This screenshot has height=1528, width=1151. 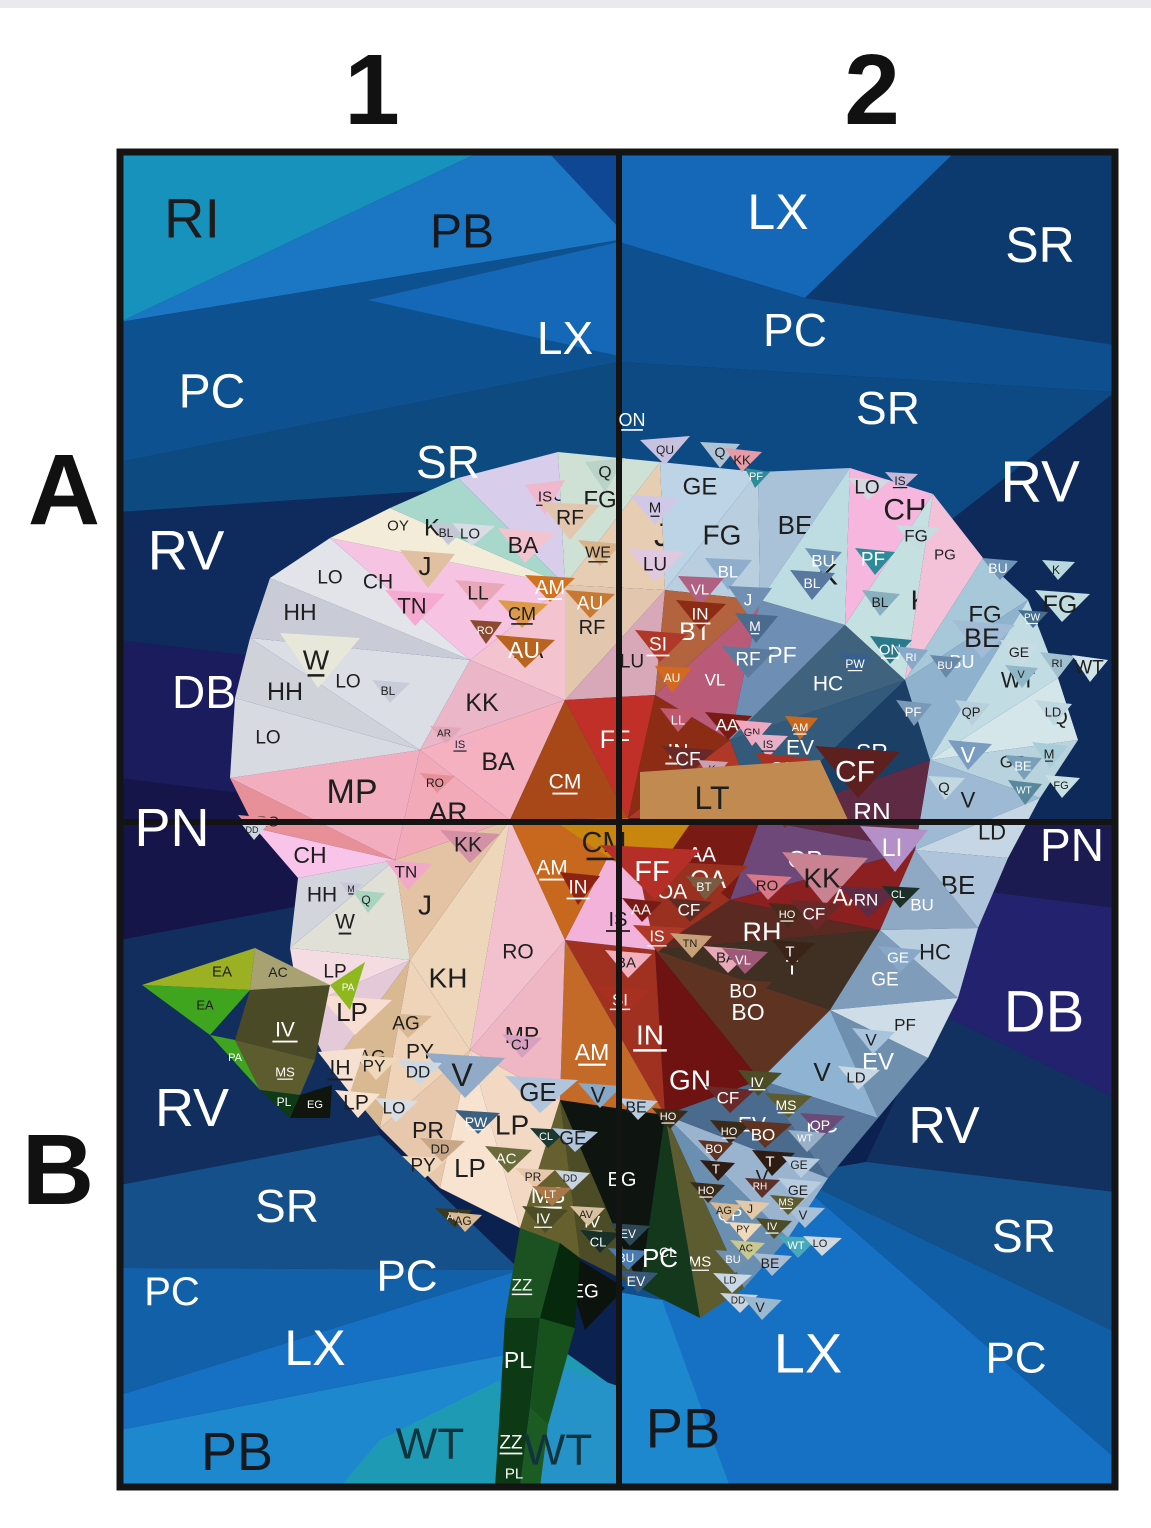 I want to click on region-code-label: CM, so click(x=565, y=782).